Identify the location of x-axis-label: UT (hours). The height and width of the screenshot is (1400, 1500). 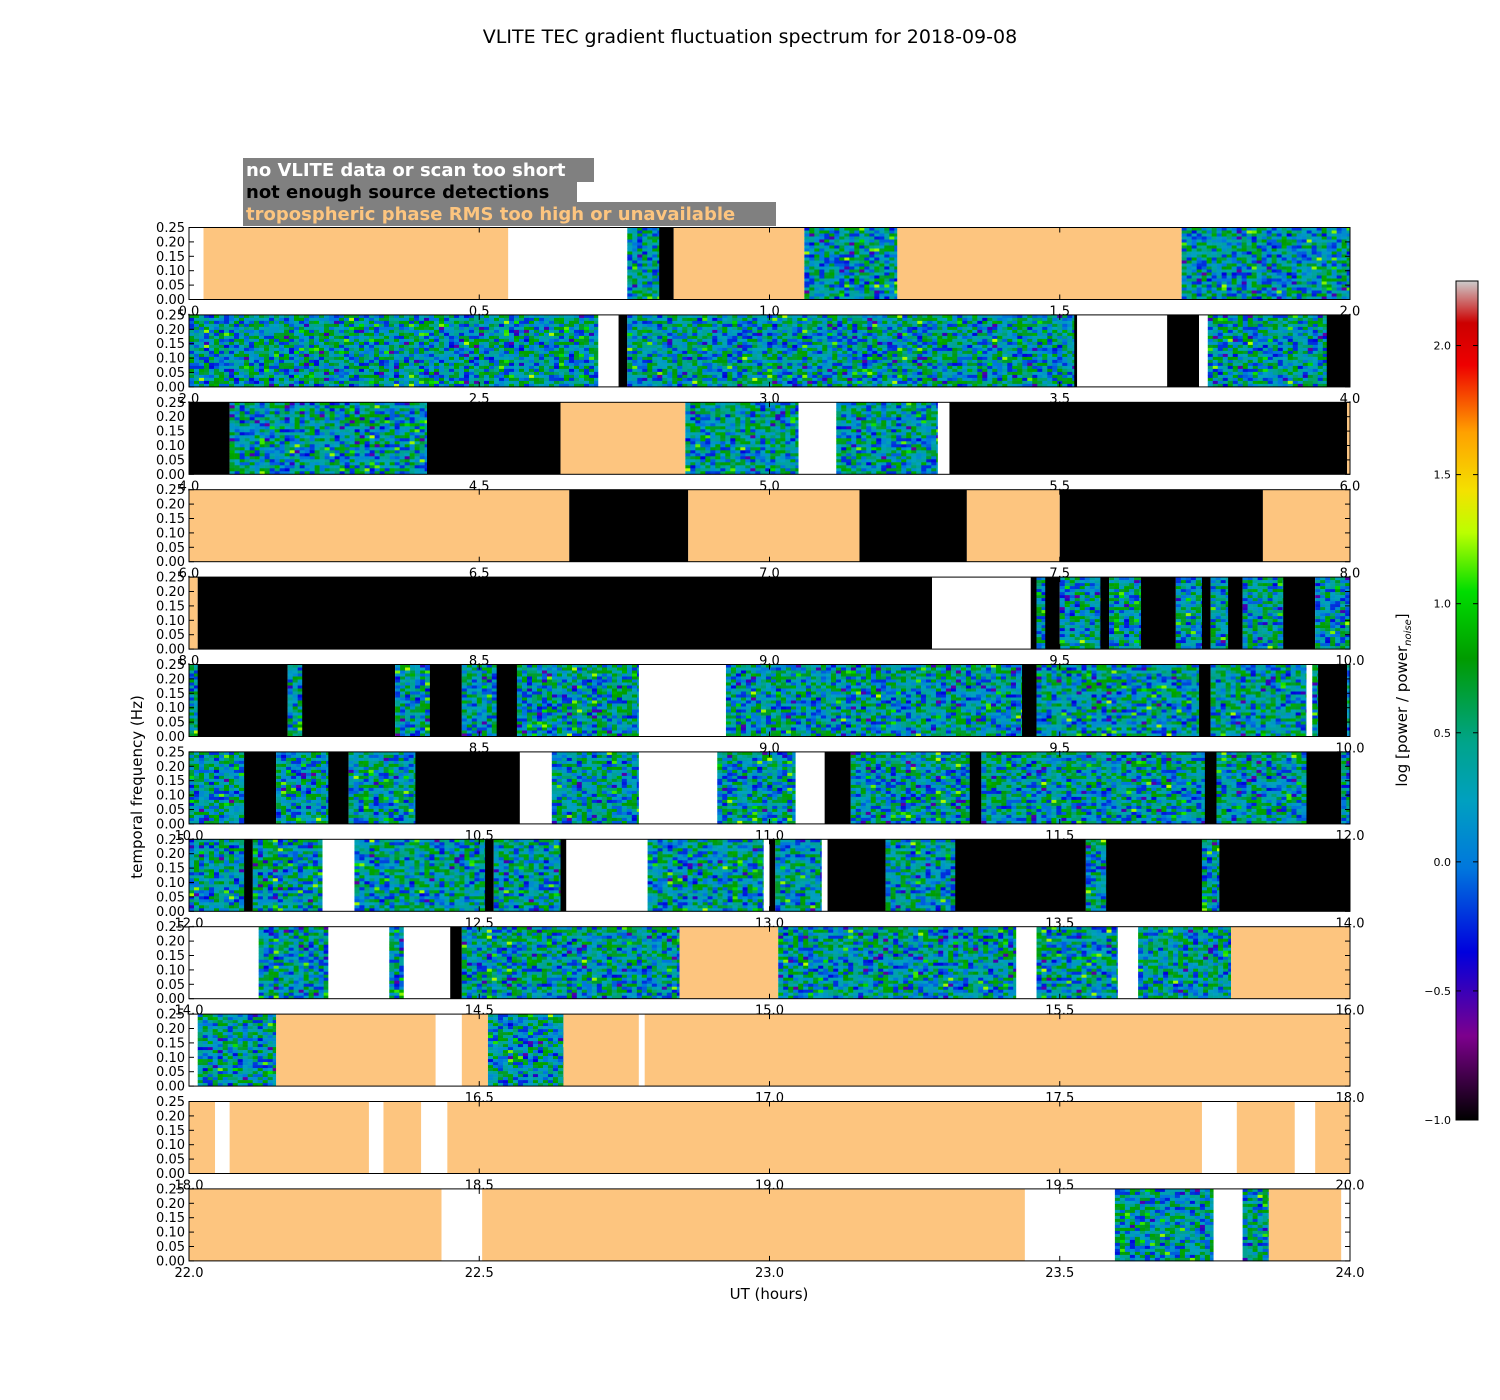
(769, 1294).